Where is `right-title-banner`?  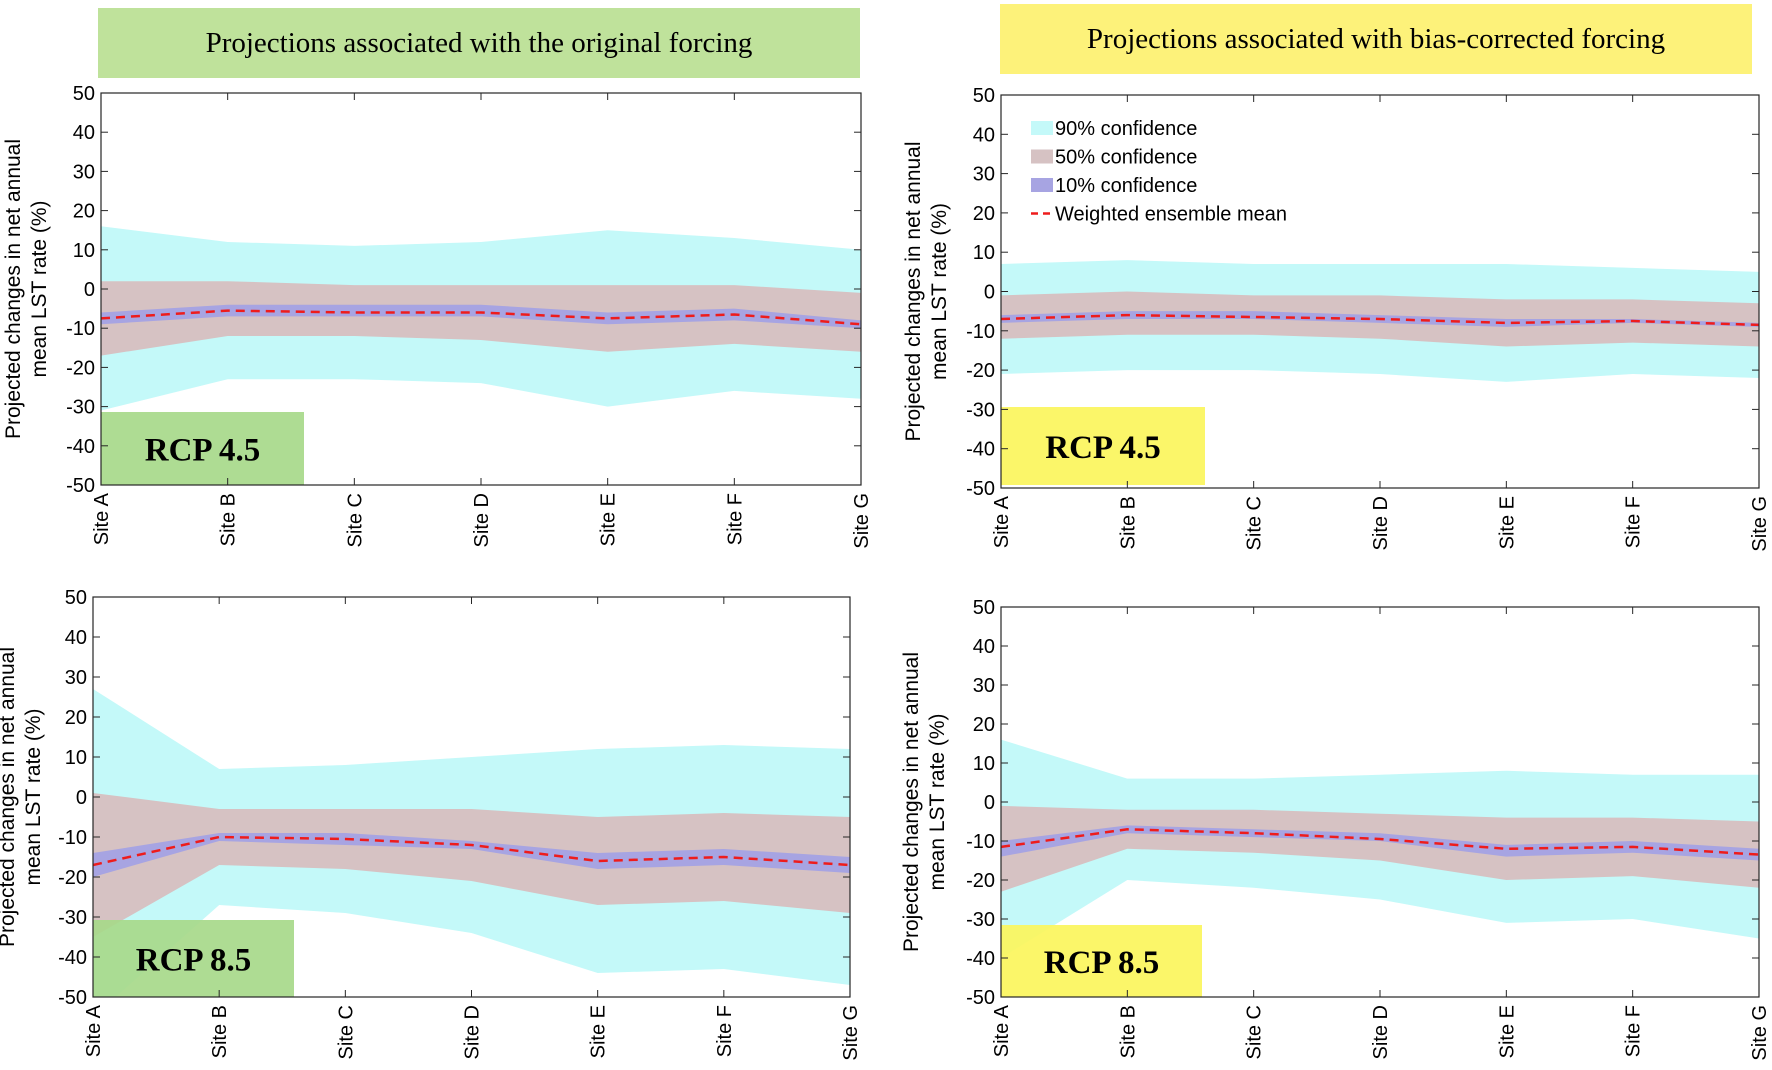
right-title-banner is located at coordinates (1376, 39).